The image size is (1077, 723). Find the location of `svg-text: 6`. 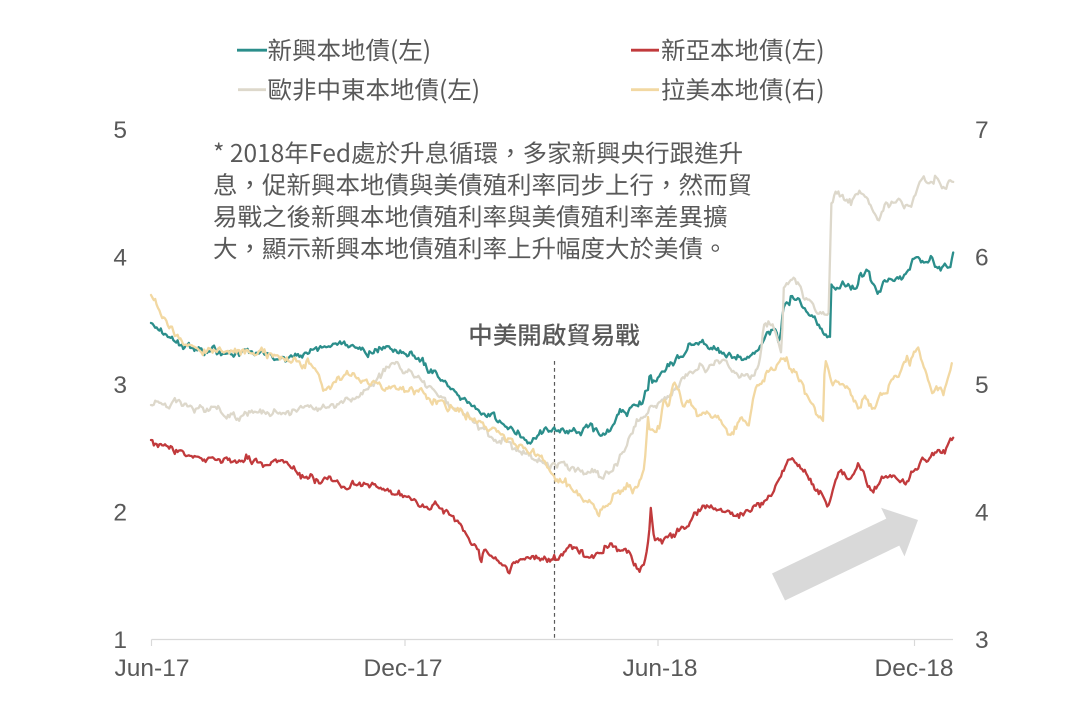

svg-text: 6 is located at coordinates (982, 257).